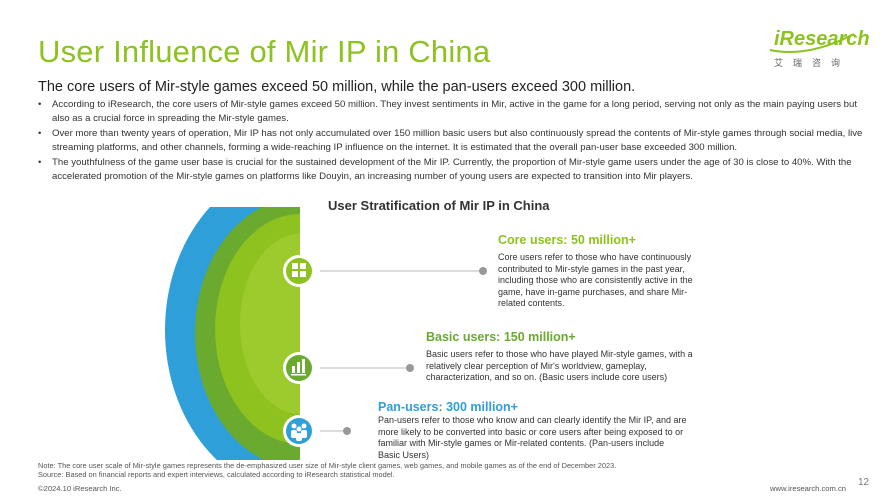 The height and width of the screenshot is (500, 889). Describe the element at coordinates (812, 63) in the screenshot. I see `logo-subtext: 艾瑞咨询` at that location.